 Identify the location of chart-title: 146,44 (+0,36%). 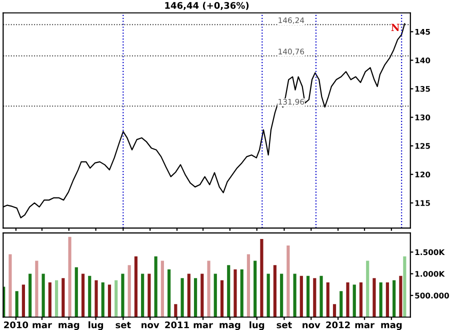
(207, 6).